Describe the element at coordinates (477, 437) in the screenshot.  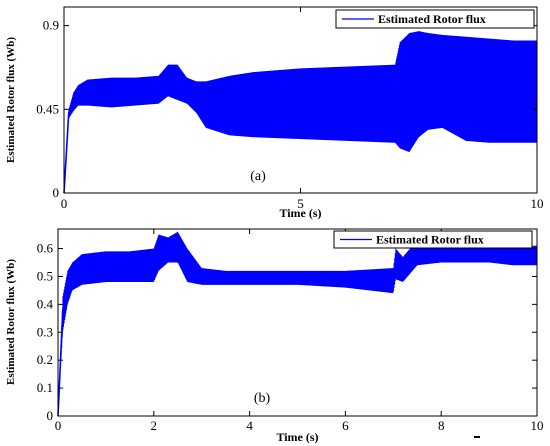
I see `stray-mark` at that location.